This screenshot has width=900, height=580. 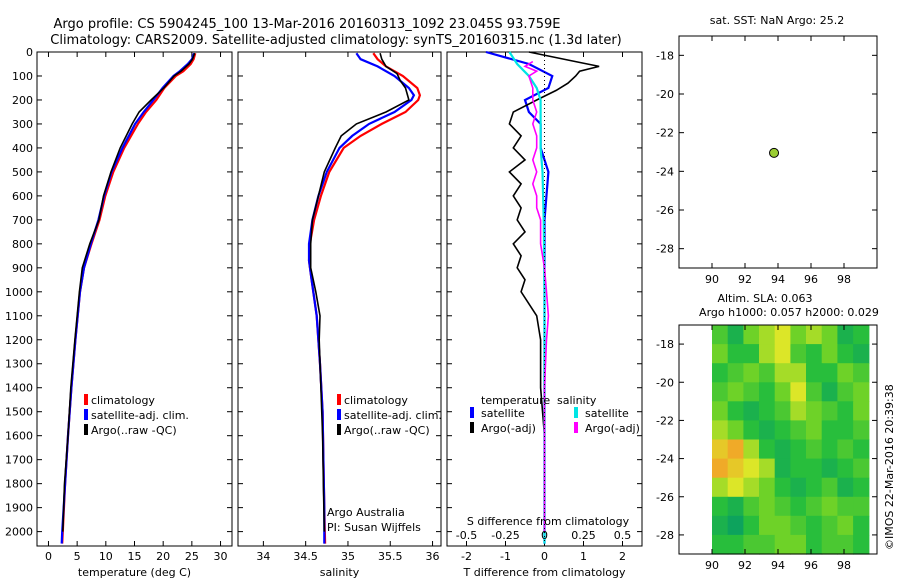 What do you see at coordinates (376, 400) in the screenshot?
I see `legend-label: climatology` at bounding box center [376, 400].